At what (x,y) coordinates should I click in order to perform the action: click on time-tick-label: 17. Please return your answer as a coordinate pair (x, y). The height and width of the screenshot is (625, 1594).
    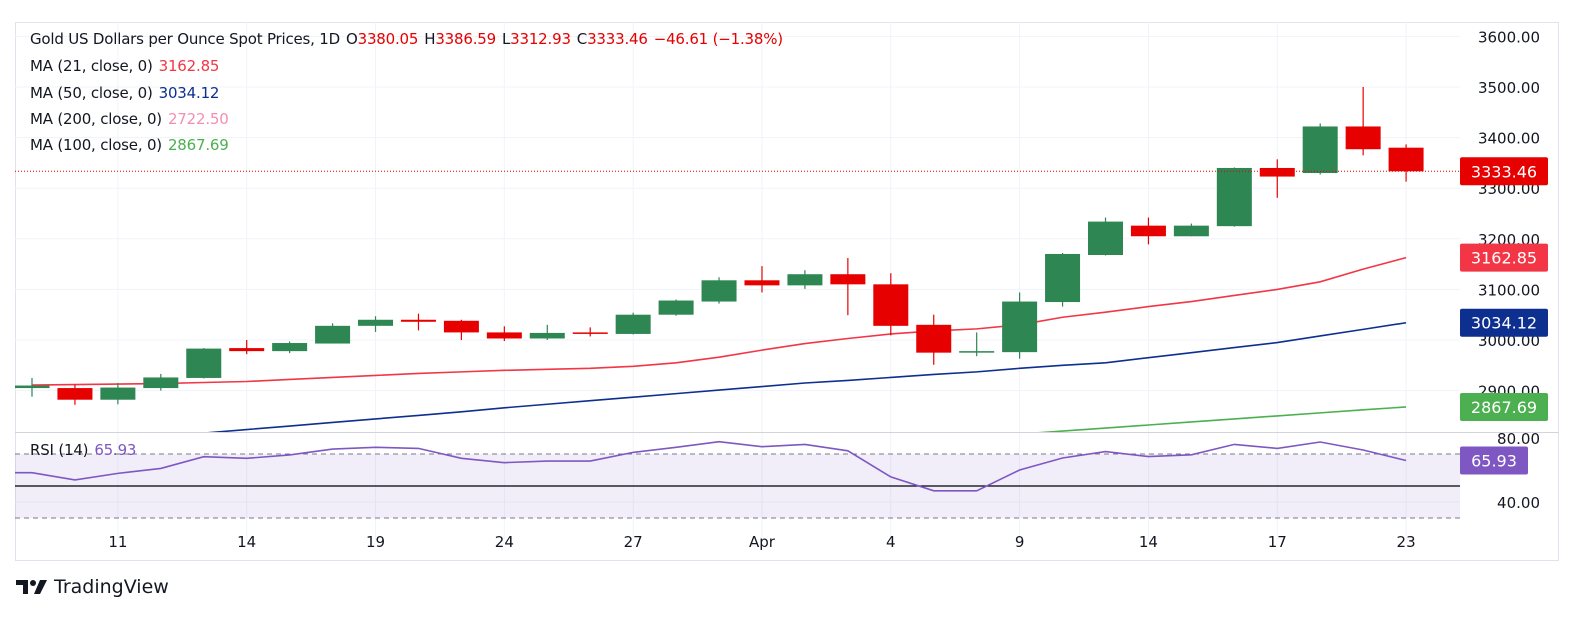
    Looking at the image, I should click on (1277, 542).